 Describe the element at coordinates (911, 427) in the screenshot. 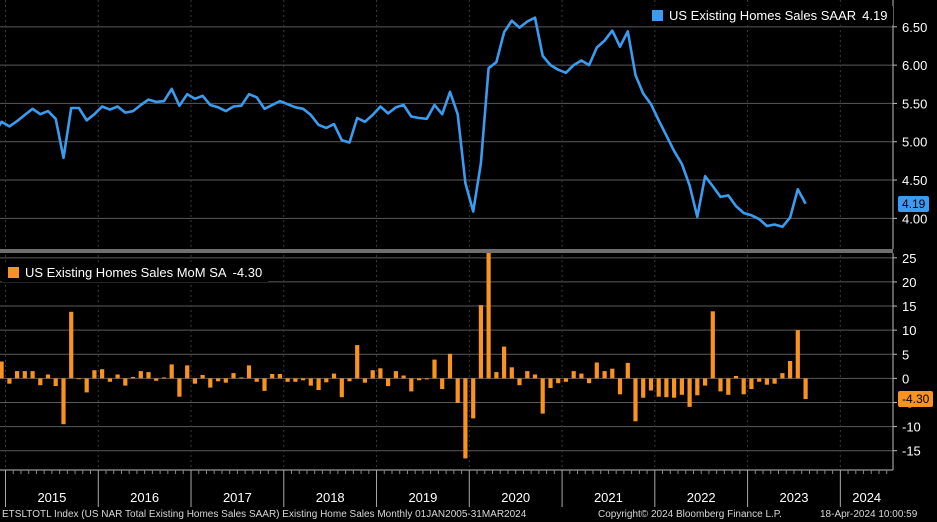

I see `bottom-tick-label: -10` at that location.